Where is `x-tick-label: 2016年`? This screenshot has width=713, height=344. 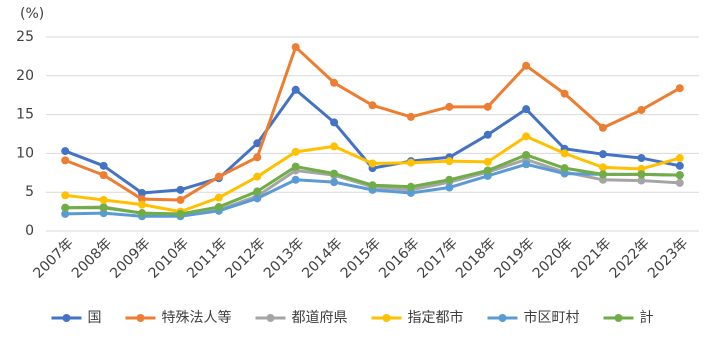 x-tick-label: 2016年 is located at coordinates (399, 258).